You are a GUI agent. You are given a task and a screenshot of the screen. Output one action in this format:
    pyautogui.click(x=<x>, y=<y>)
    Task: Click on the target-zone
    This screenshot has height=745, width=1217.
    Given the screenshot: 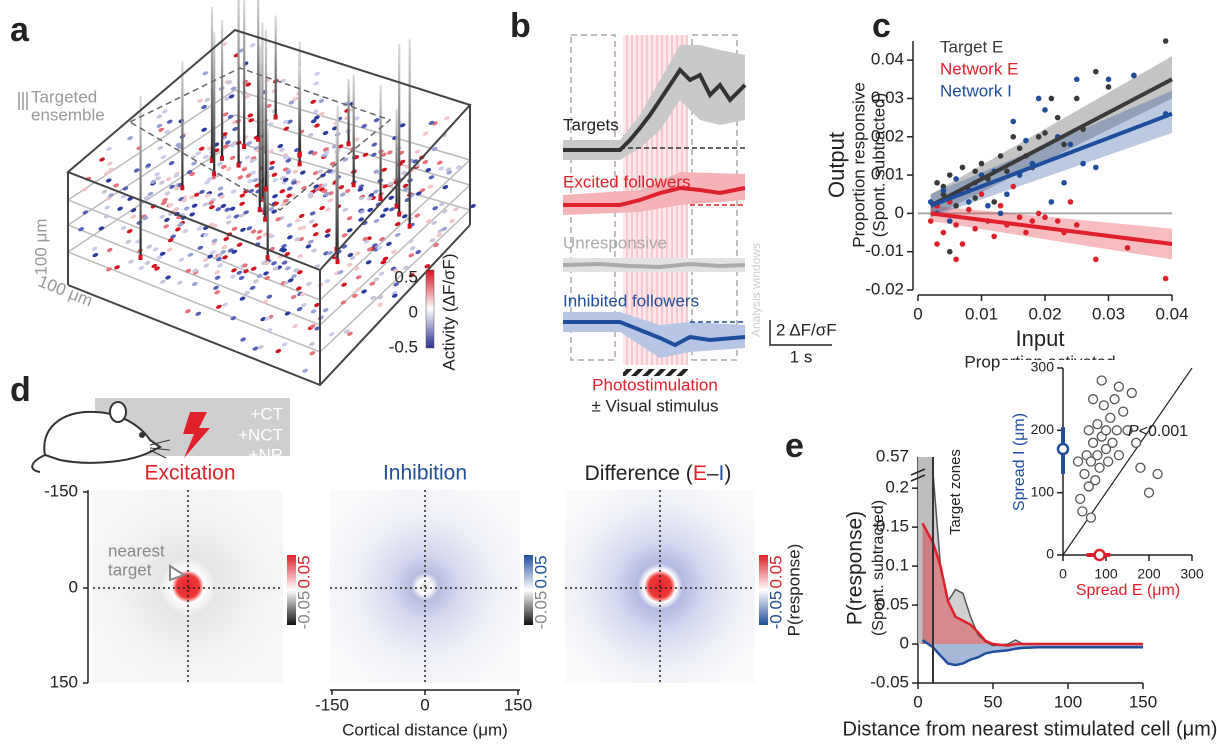 What is the action you would take?
    pyautogui.click(x=925, y=551)
    